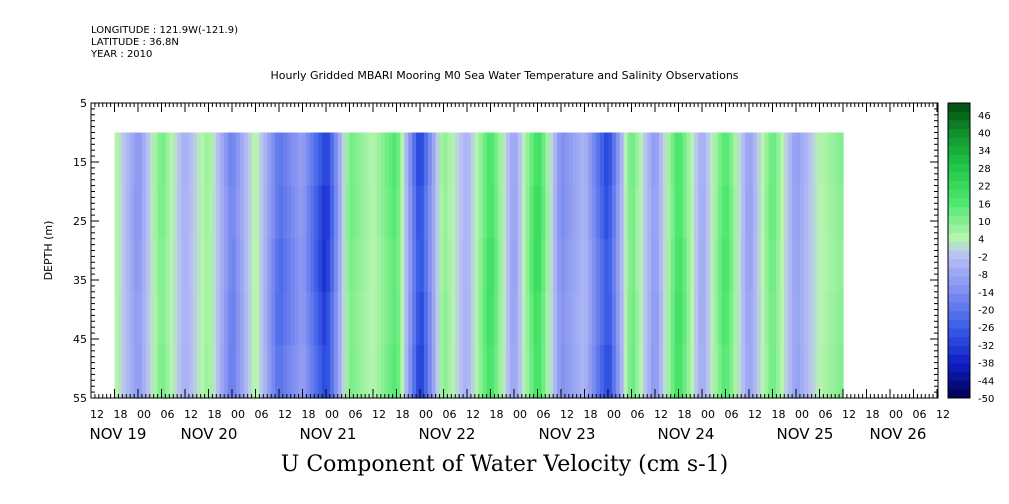 The height and width of the screenshot is (504, 1009). I want to click on y-tick-label: 25, so click(80, 221).